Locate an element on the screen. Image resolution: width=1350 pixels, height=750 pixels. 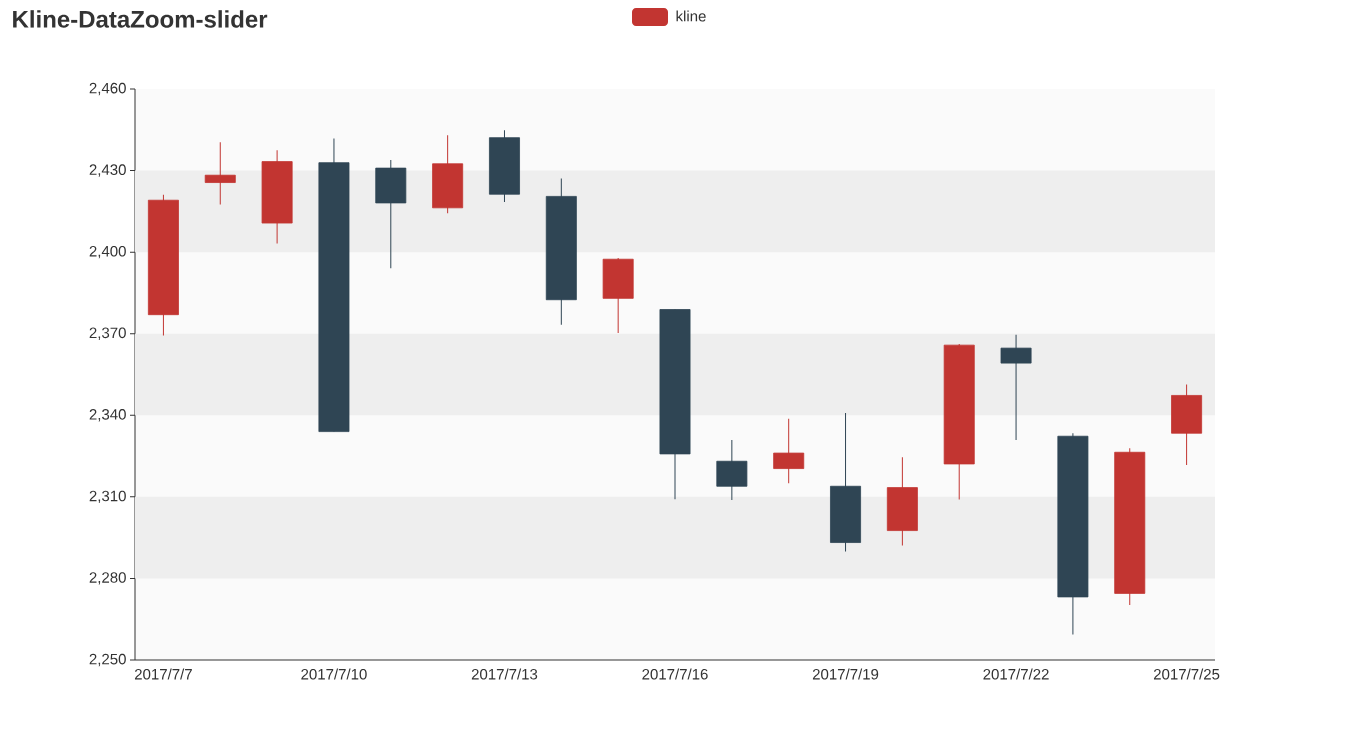
x-tick-label: 2017/7/22 is located at coordinates (1016, 674).